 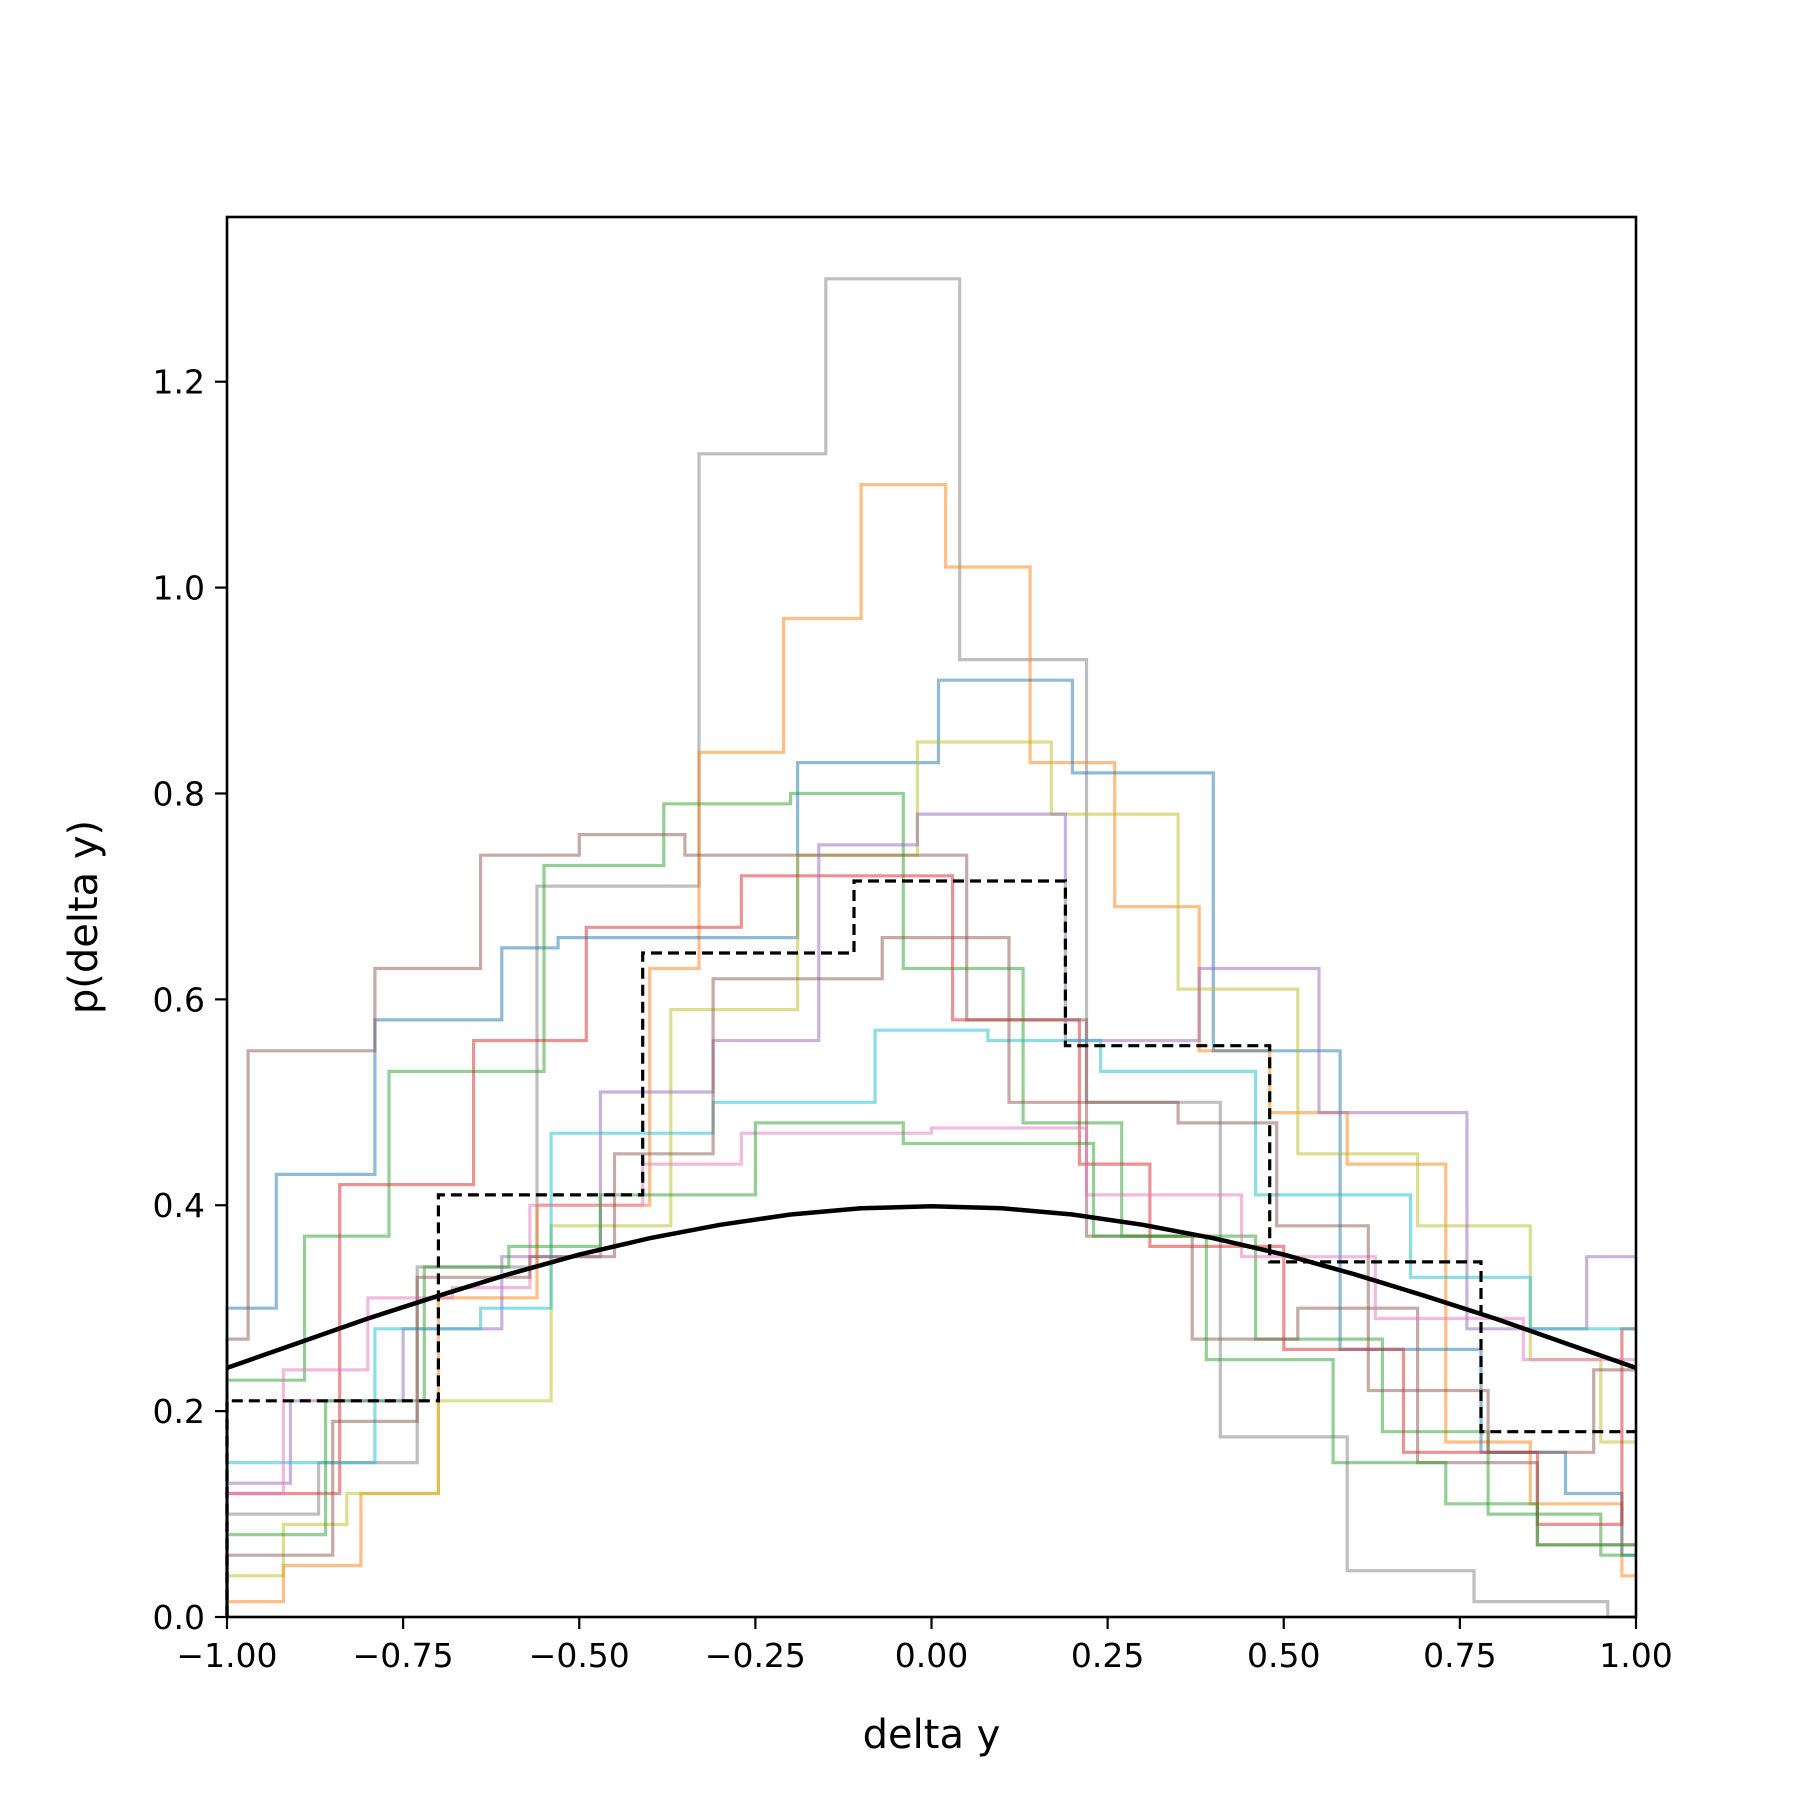 What do you see at coordinates (179, 1411) in the screenshot?
I see `y-tick-label: 0.2` at bounding box center [179, 1411].